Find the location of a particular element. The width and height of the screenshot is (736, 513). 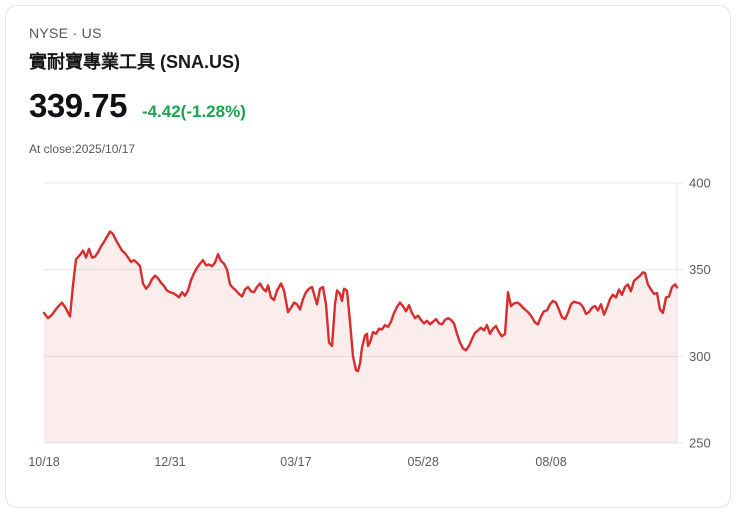

x-axis-label-10/18: 10/18 is located at coordinates (43, 462).